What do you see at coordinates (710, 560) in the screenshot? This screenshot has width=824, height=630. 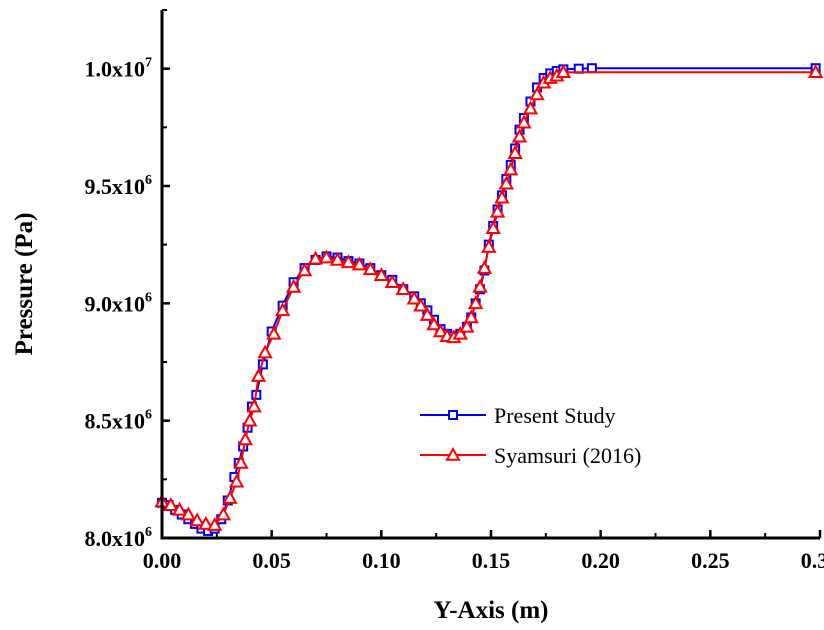 I see `x-tick-label: 0.25` at bounding box center [710, 560].